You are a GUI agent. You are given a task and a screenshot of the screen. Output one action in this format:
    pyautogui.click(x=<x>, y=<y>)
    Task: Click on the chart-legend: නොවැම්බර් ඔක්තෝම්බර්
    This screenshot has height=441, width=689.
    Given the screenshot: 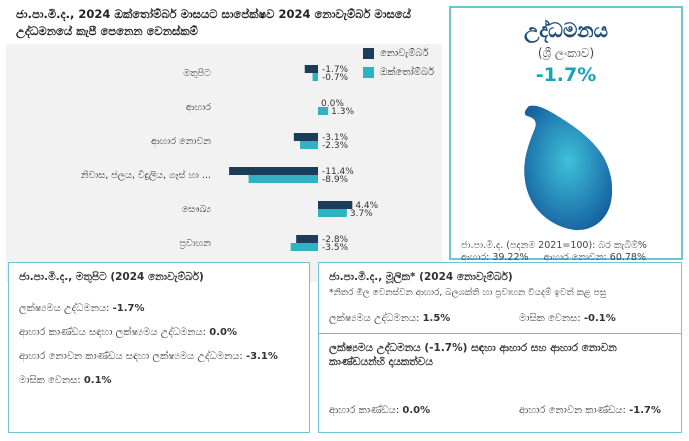 What is the action you would take?
    pyautogui.click(x=398, y=67)
    